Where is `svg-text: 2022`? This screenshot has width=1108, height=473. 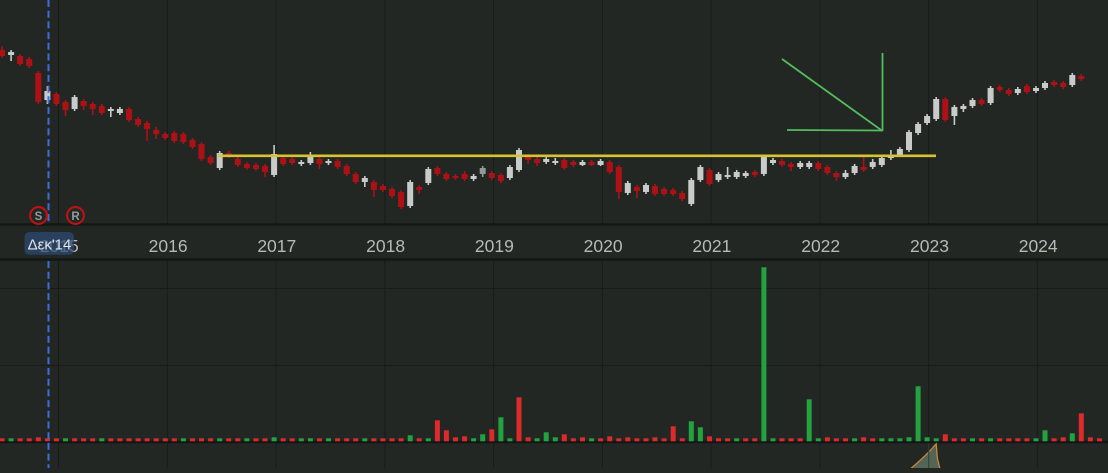
svg-text: 2022 is located at coordinates (820, 246).